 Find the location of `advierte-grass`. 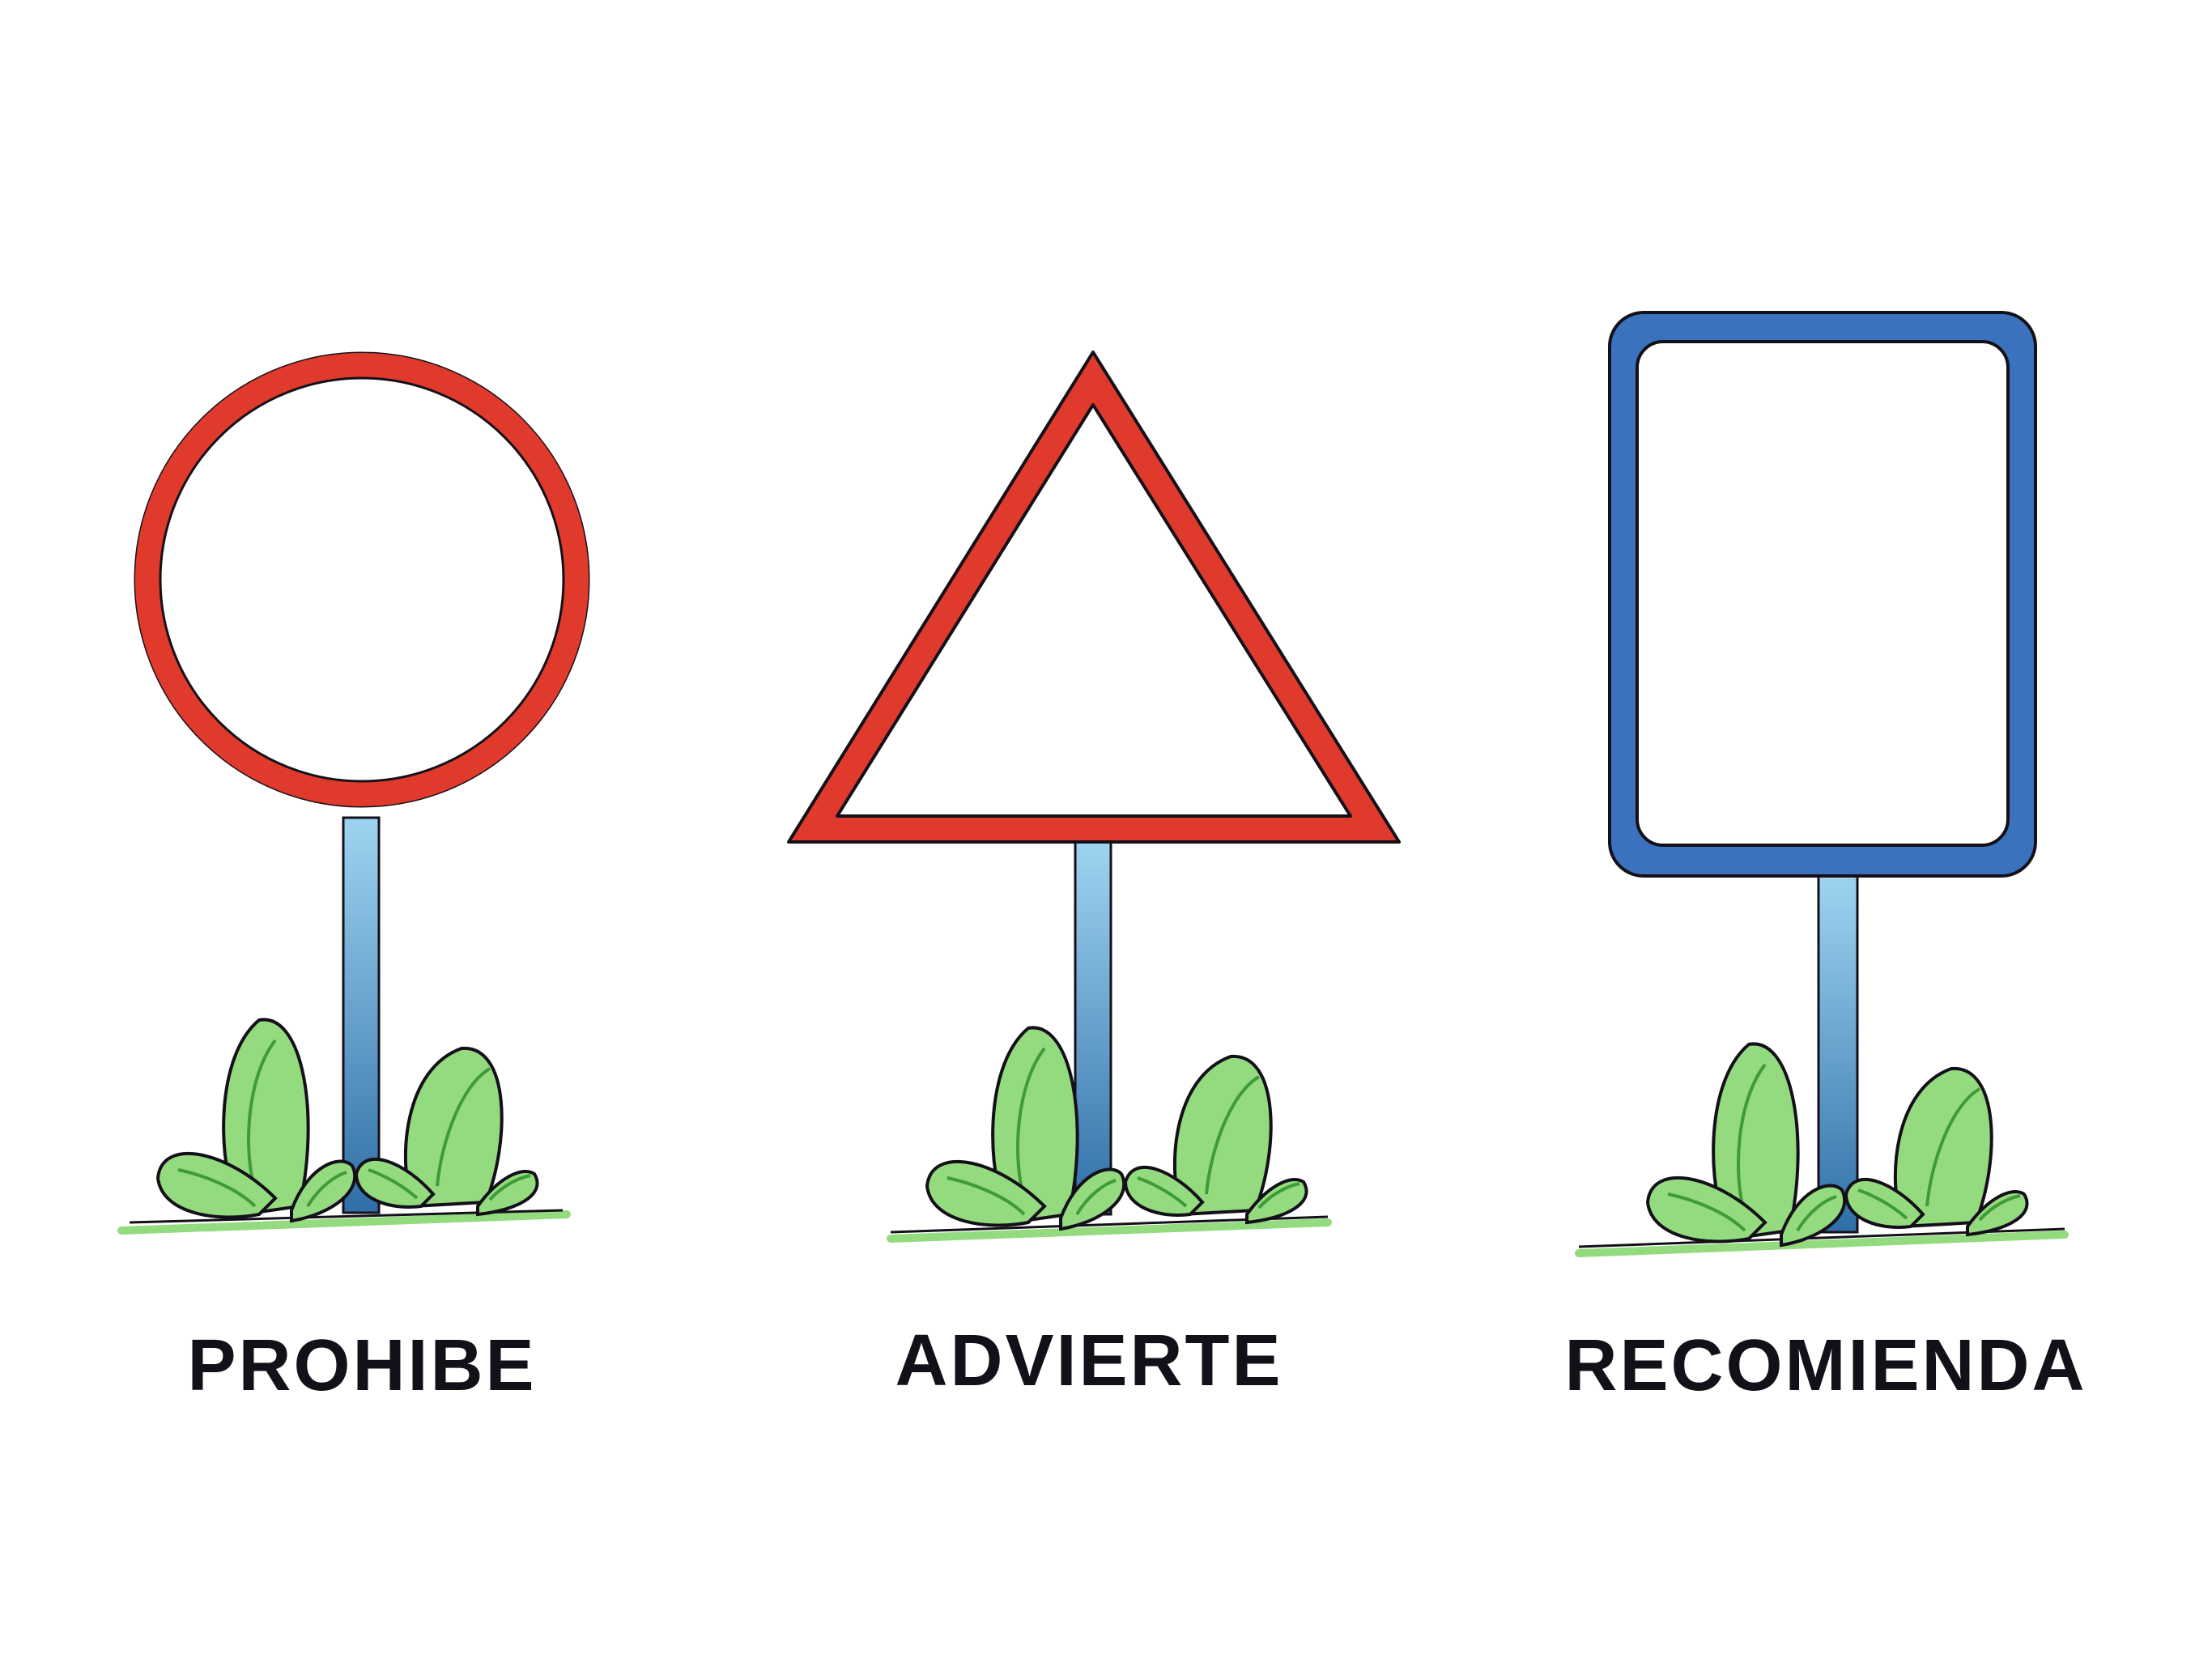

advierte-grass is located at coordinates (1110, 1134).